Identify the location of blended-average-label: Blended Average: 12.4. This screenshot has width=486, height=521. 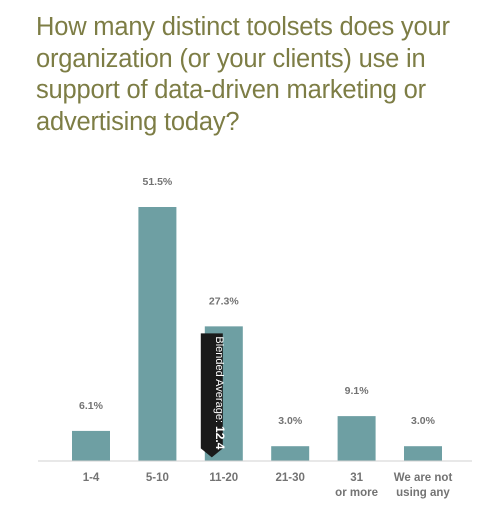
(220, 392).